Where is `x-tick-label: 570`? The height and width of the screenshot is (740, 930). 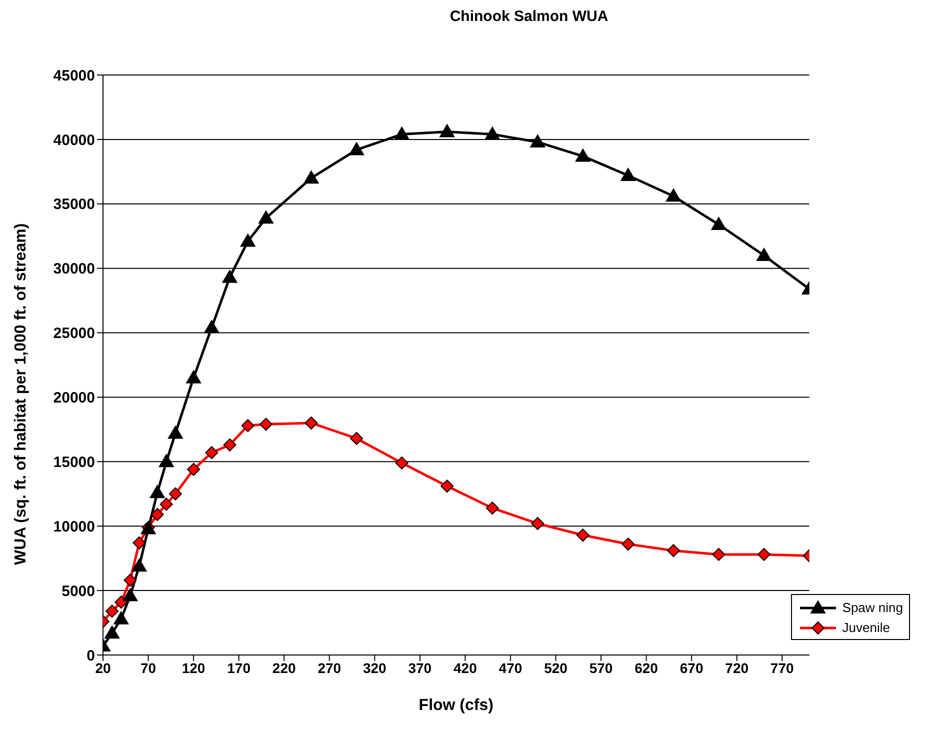
x-tick-label: 570 is located at coordinates (601, 668).